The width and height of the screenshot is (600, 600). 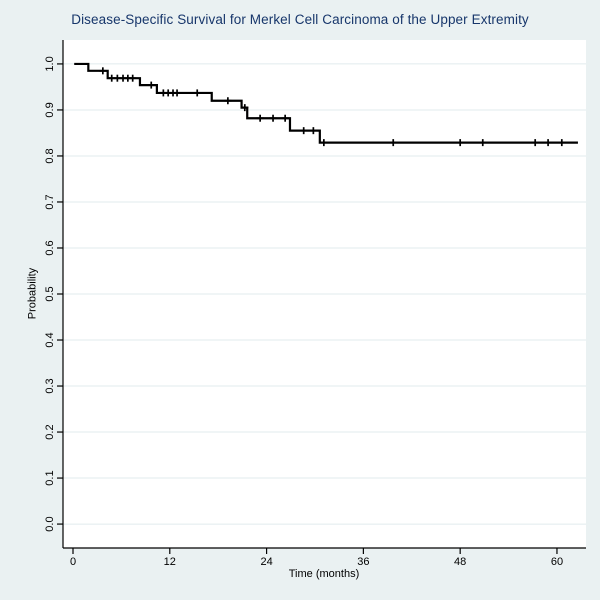 I want to click on x-tick-label: 12, so click(x=170, y=562).